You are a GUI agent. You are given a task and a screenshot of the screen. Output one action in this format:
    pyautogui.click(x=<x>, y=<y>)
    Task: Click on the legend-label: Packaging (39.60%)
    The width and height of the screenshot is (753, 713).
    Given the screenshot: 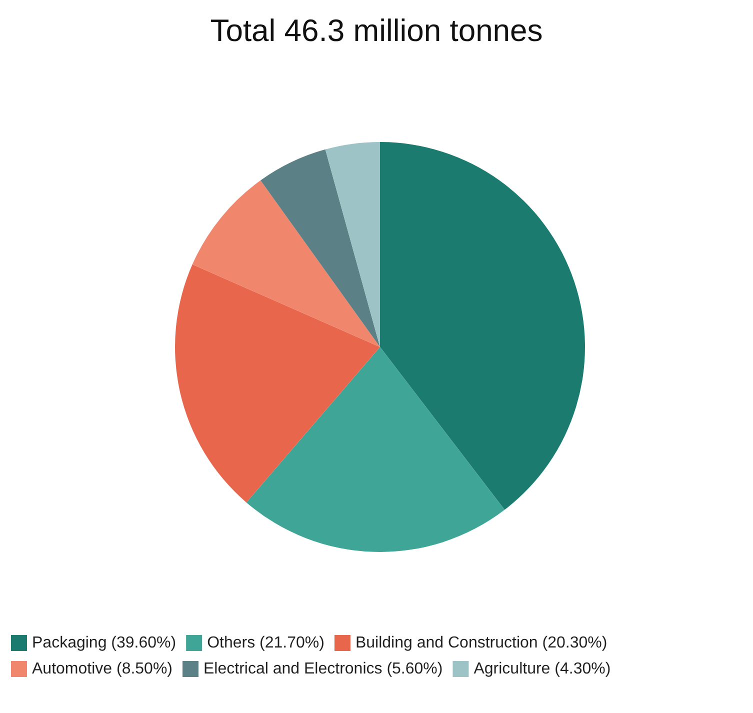 What is the action you would take?
    pyautogui.click(x=104, y=643)
    